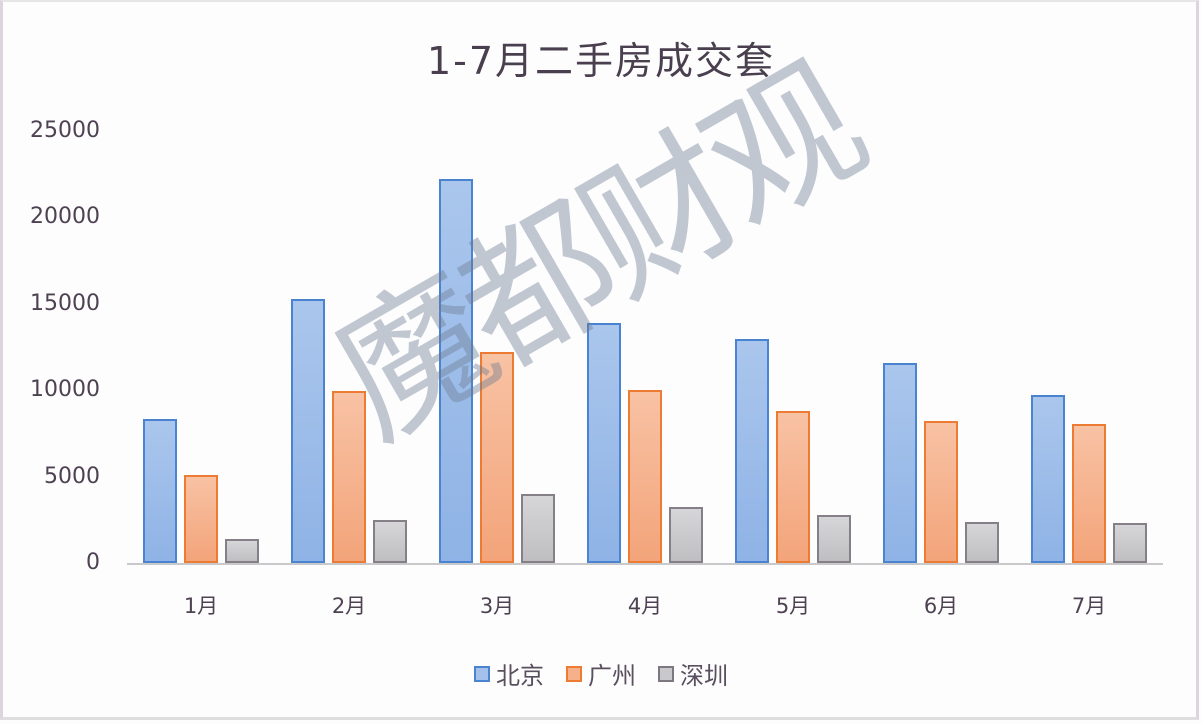 The height and width of the screenshot is (724, 1202). Describe the element at coordinates (201, 519) in the screenshot. I see `bar-1月-广州` at that location.